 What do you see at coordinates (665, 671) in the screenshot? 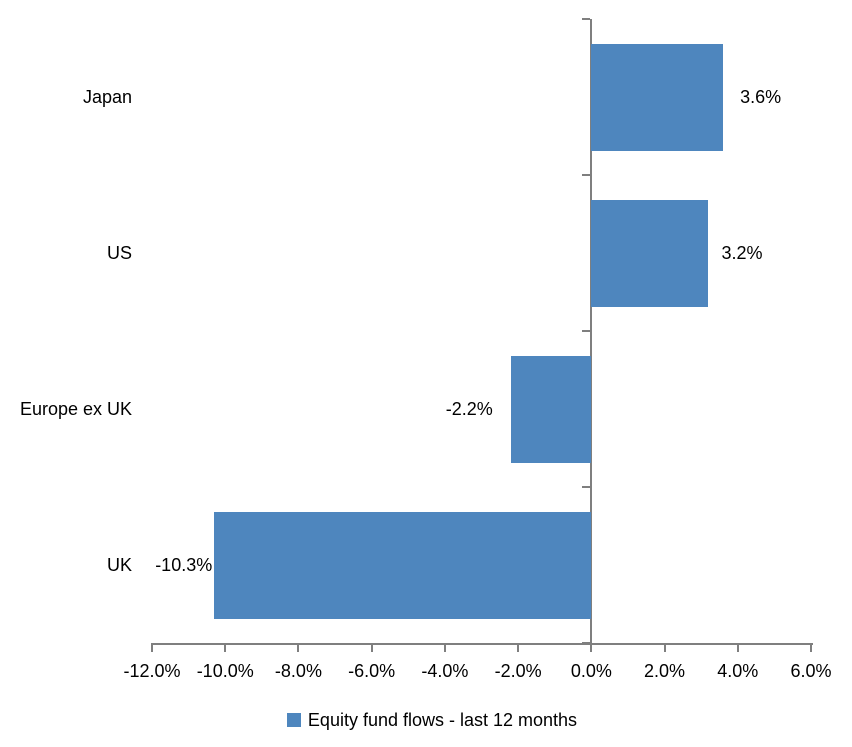
I see `x-axis-tick-label: 2.0%` at bounding box center [665, 671].